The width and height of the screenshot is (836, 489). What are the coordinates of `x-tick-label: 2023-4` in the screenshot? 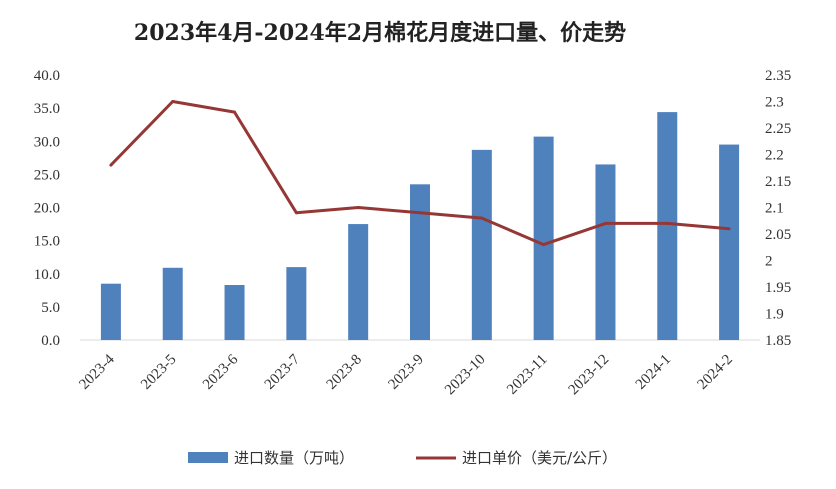 It's located at (97, 372).